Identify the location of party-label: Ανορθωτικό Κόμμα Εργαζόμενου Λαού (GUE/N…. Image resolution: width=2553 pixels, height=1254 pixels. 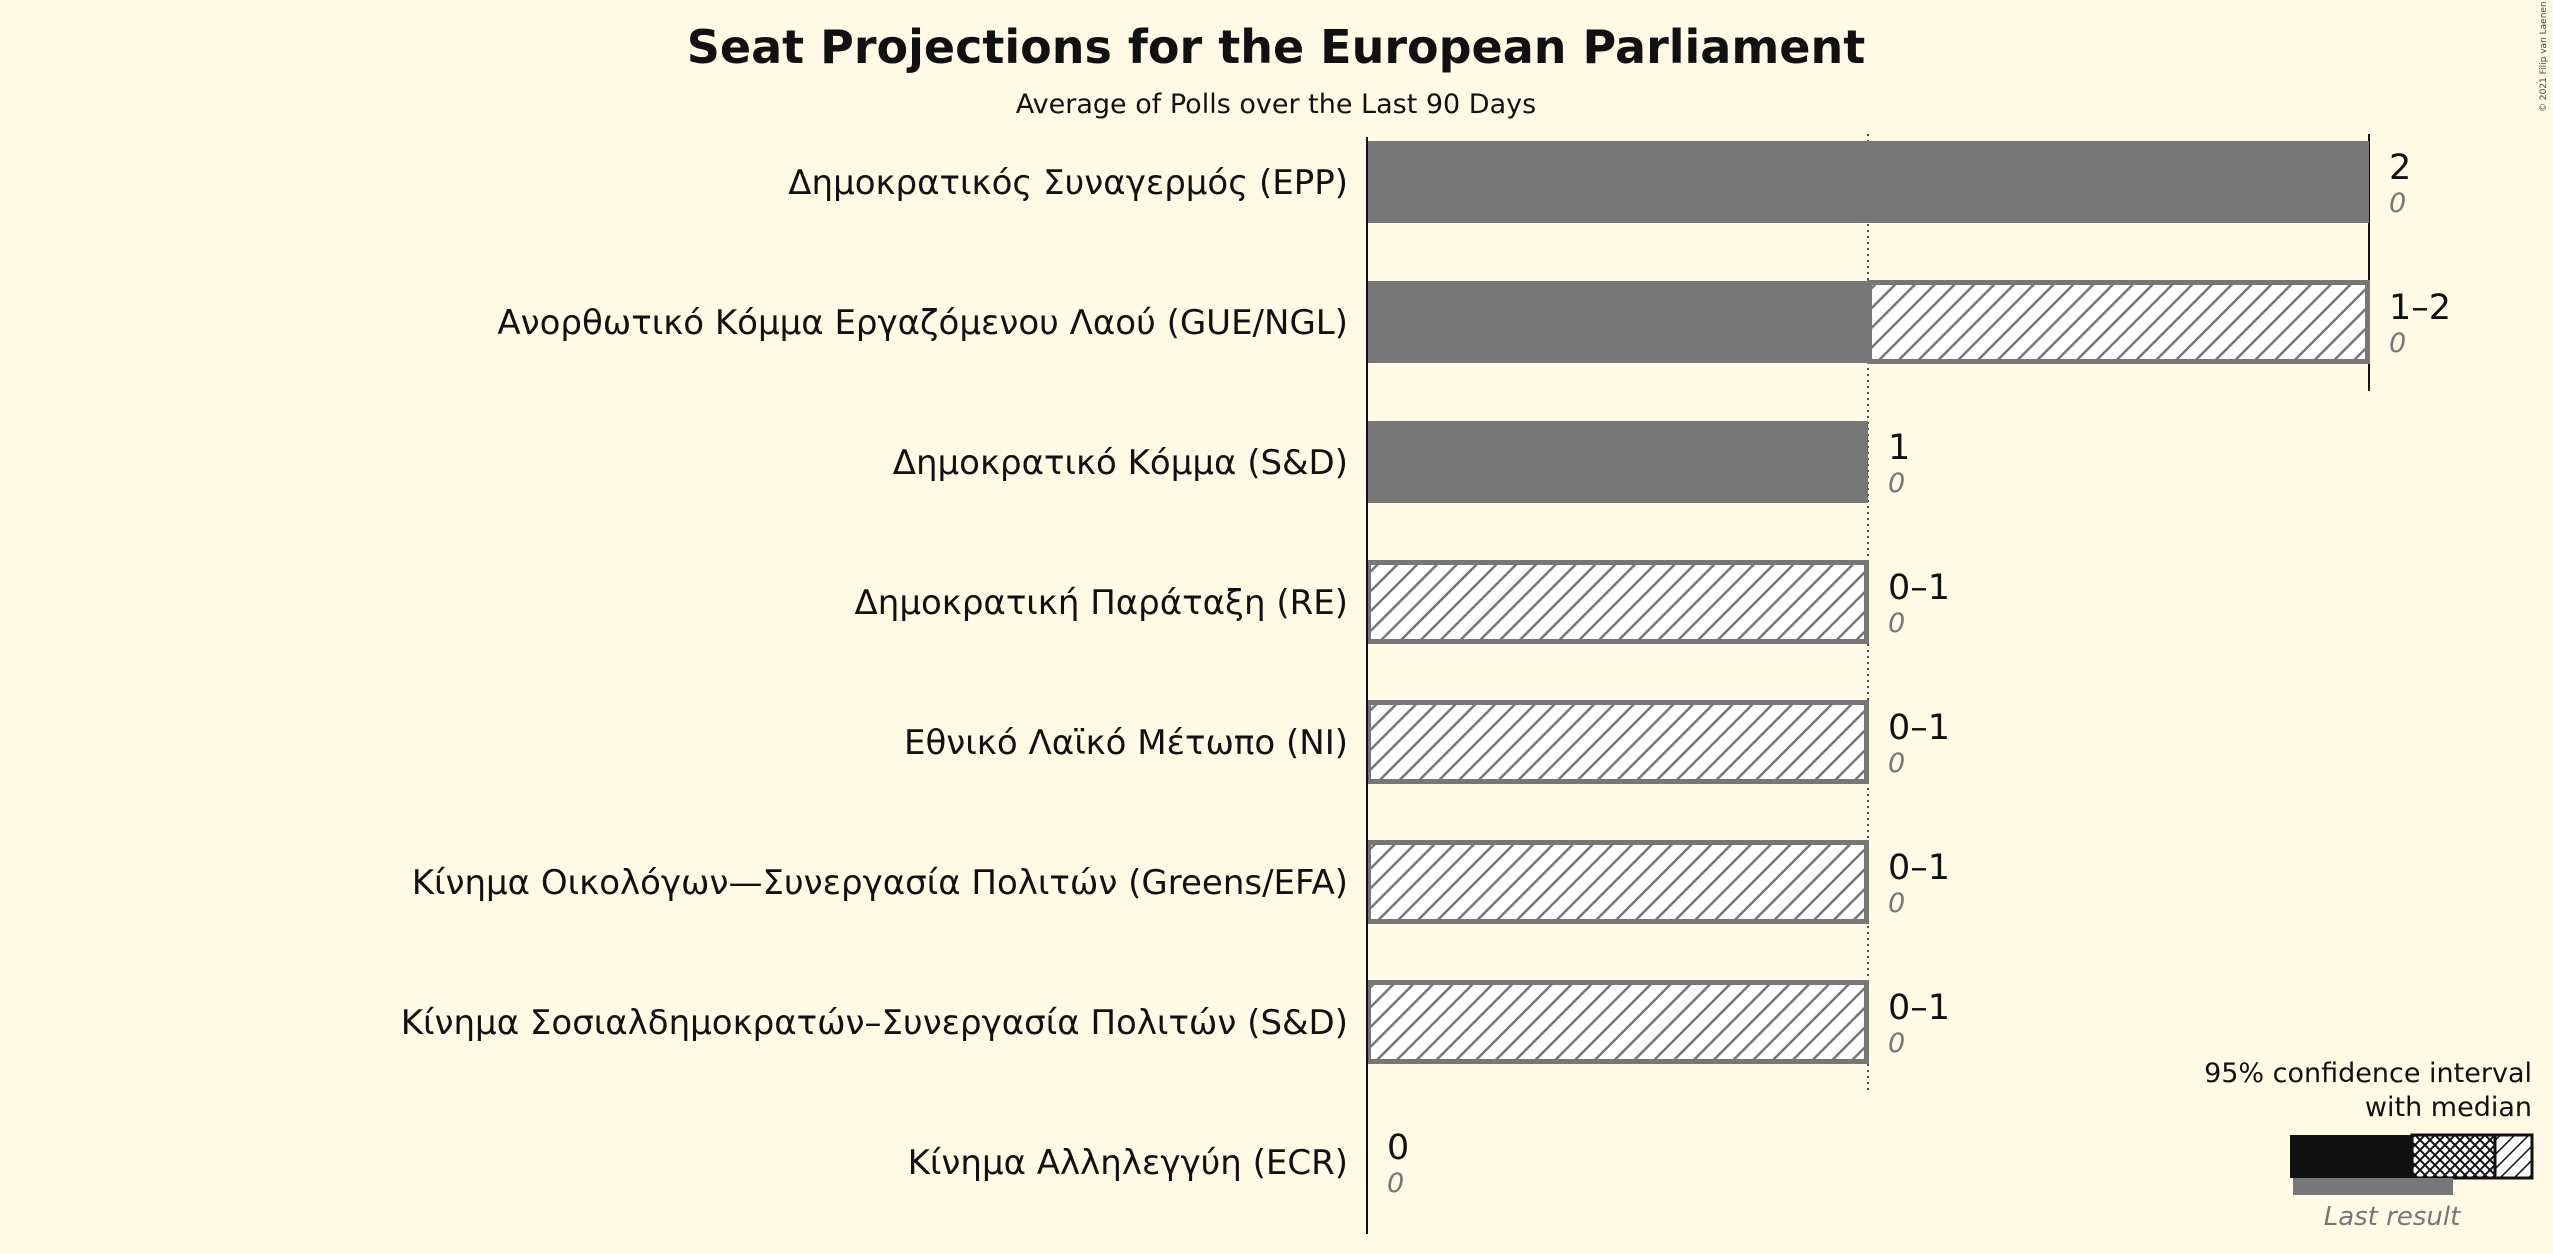
(922, 323).